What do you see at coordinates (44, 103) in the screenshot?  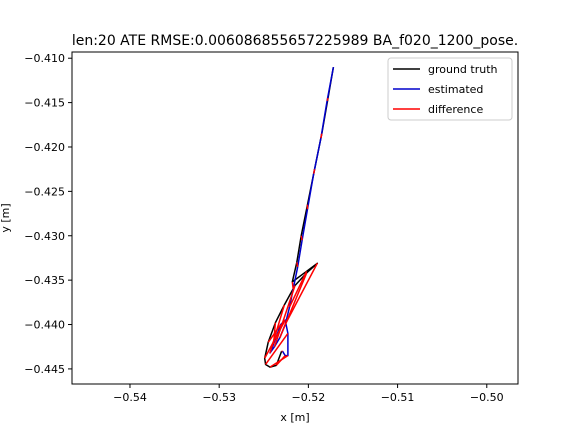 I see `y-tick-label: −0.415` at bounding box center [44, 103].